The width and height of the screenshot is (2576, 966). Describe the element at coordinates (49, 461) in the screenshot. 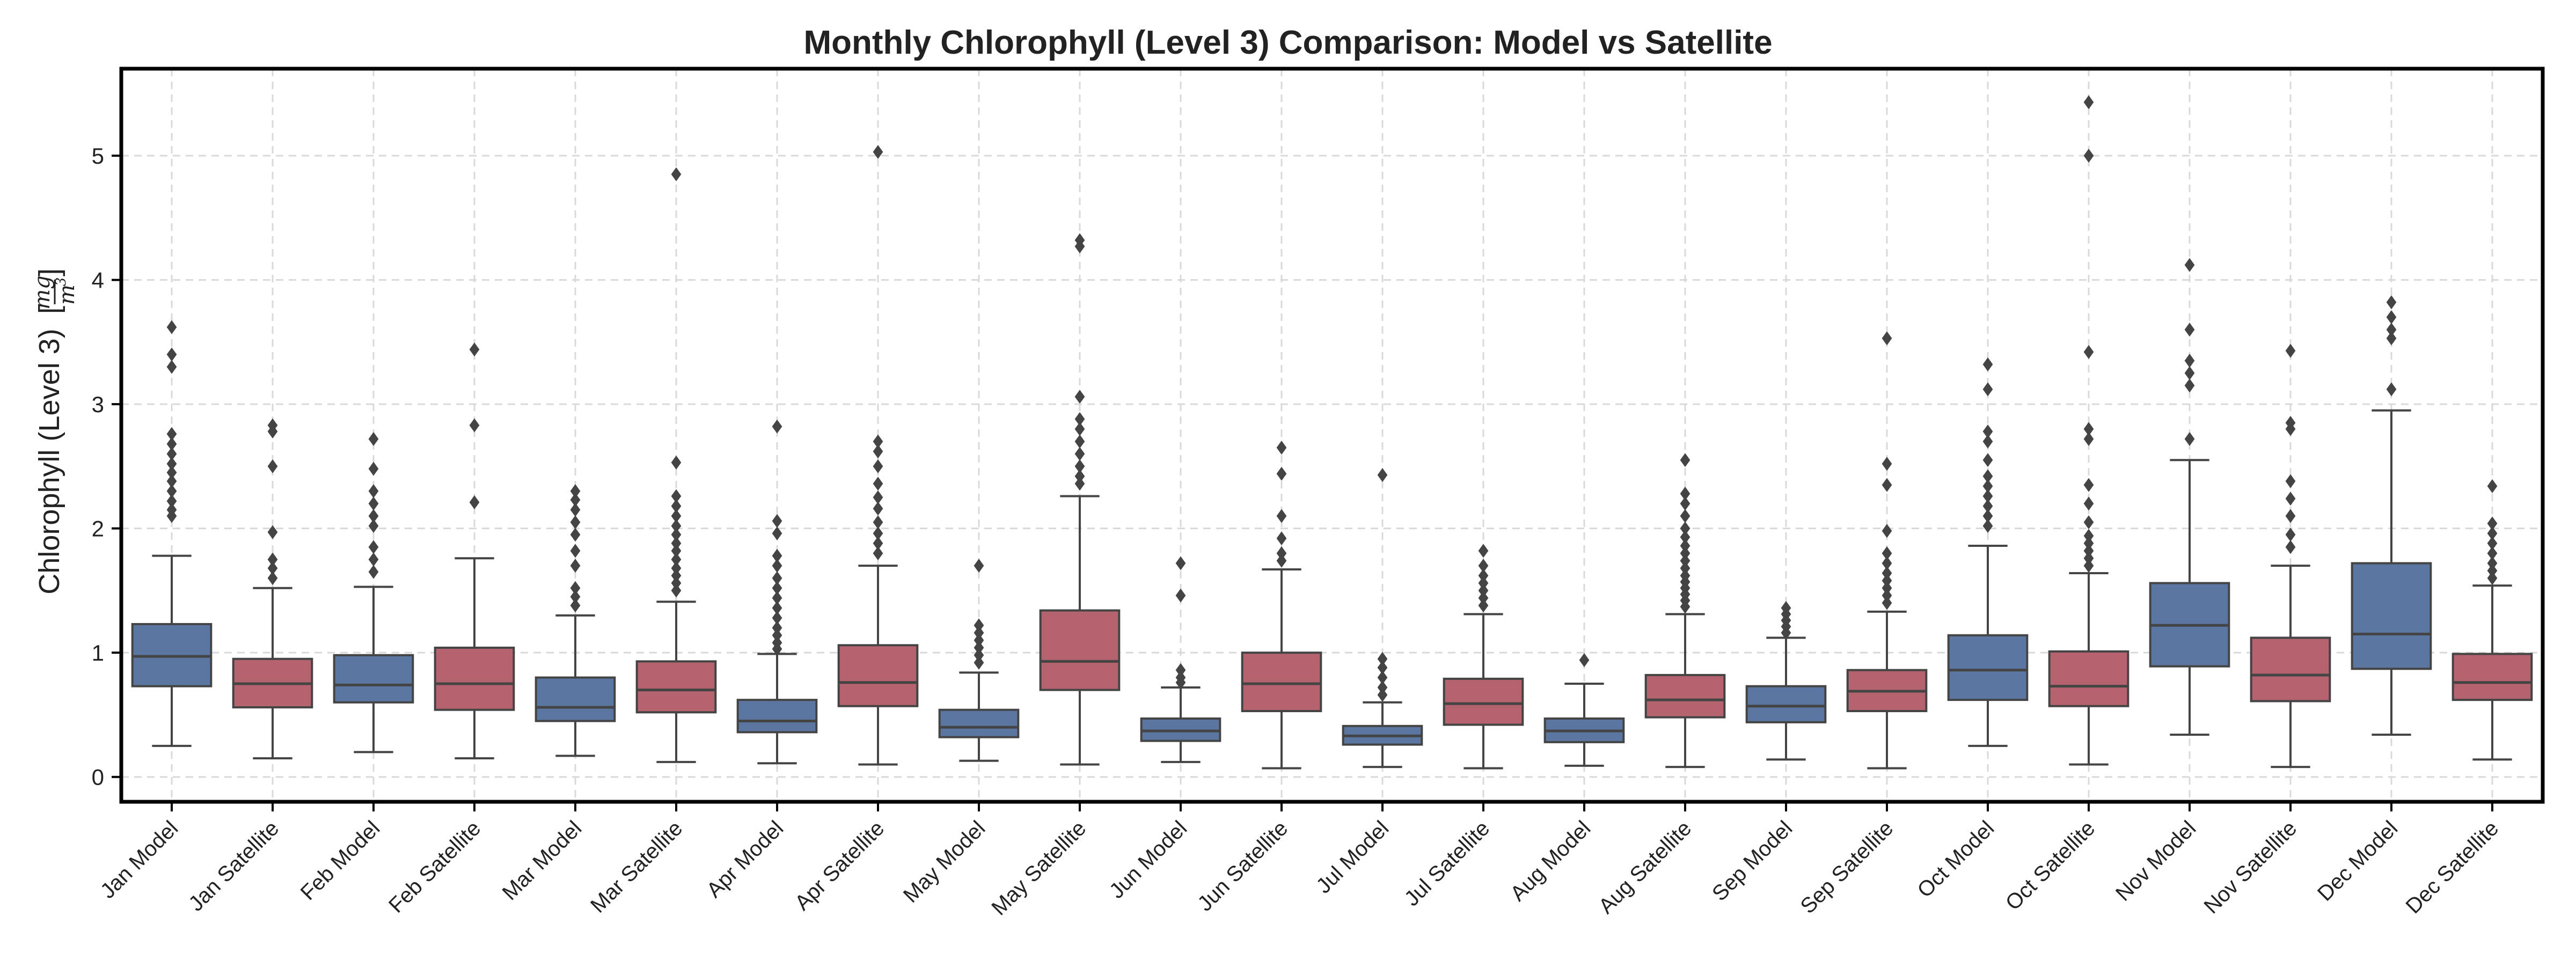

I see `svg-text: Chlorophyll (Level 3)` at that location.